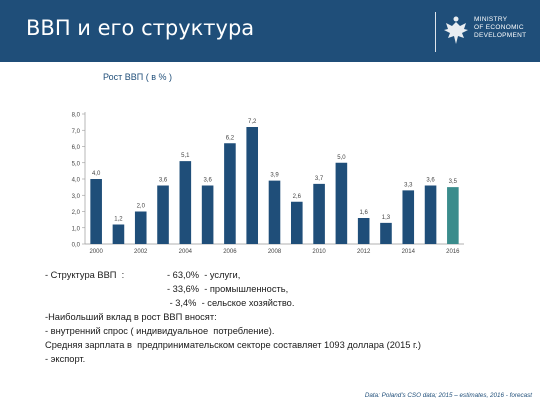 The image size is (540, 405). Describe the element at coordinates (186, 252) in the screenshot. I see `x-tick-label: 2004` at that location.